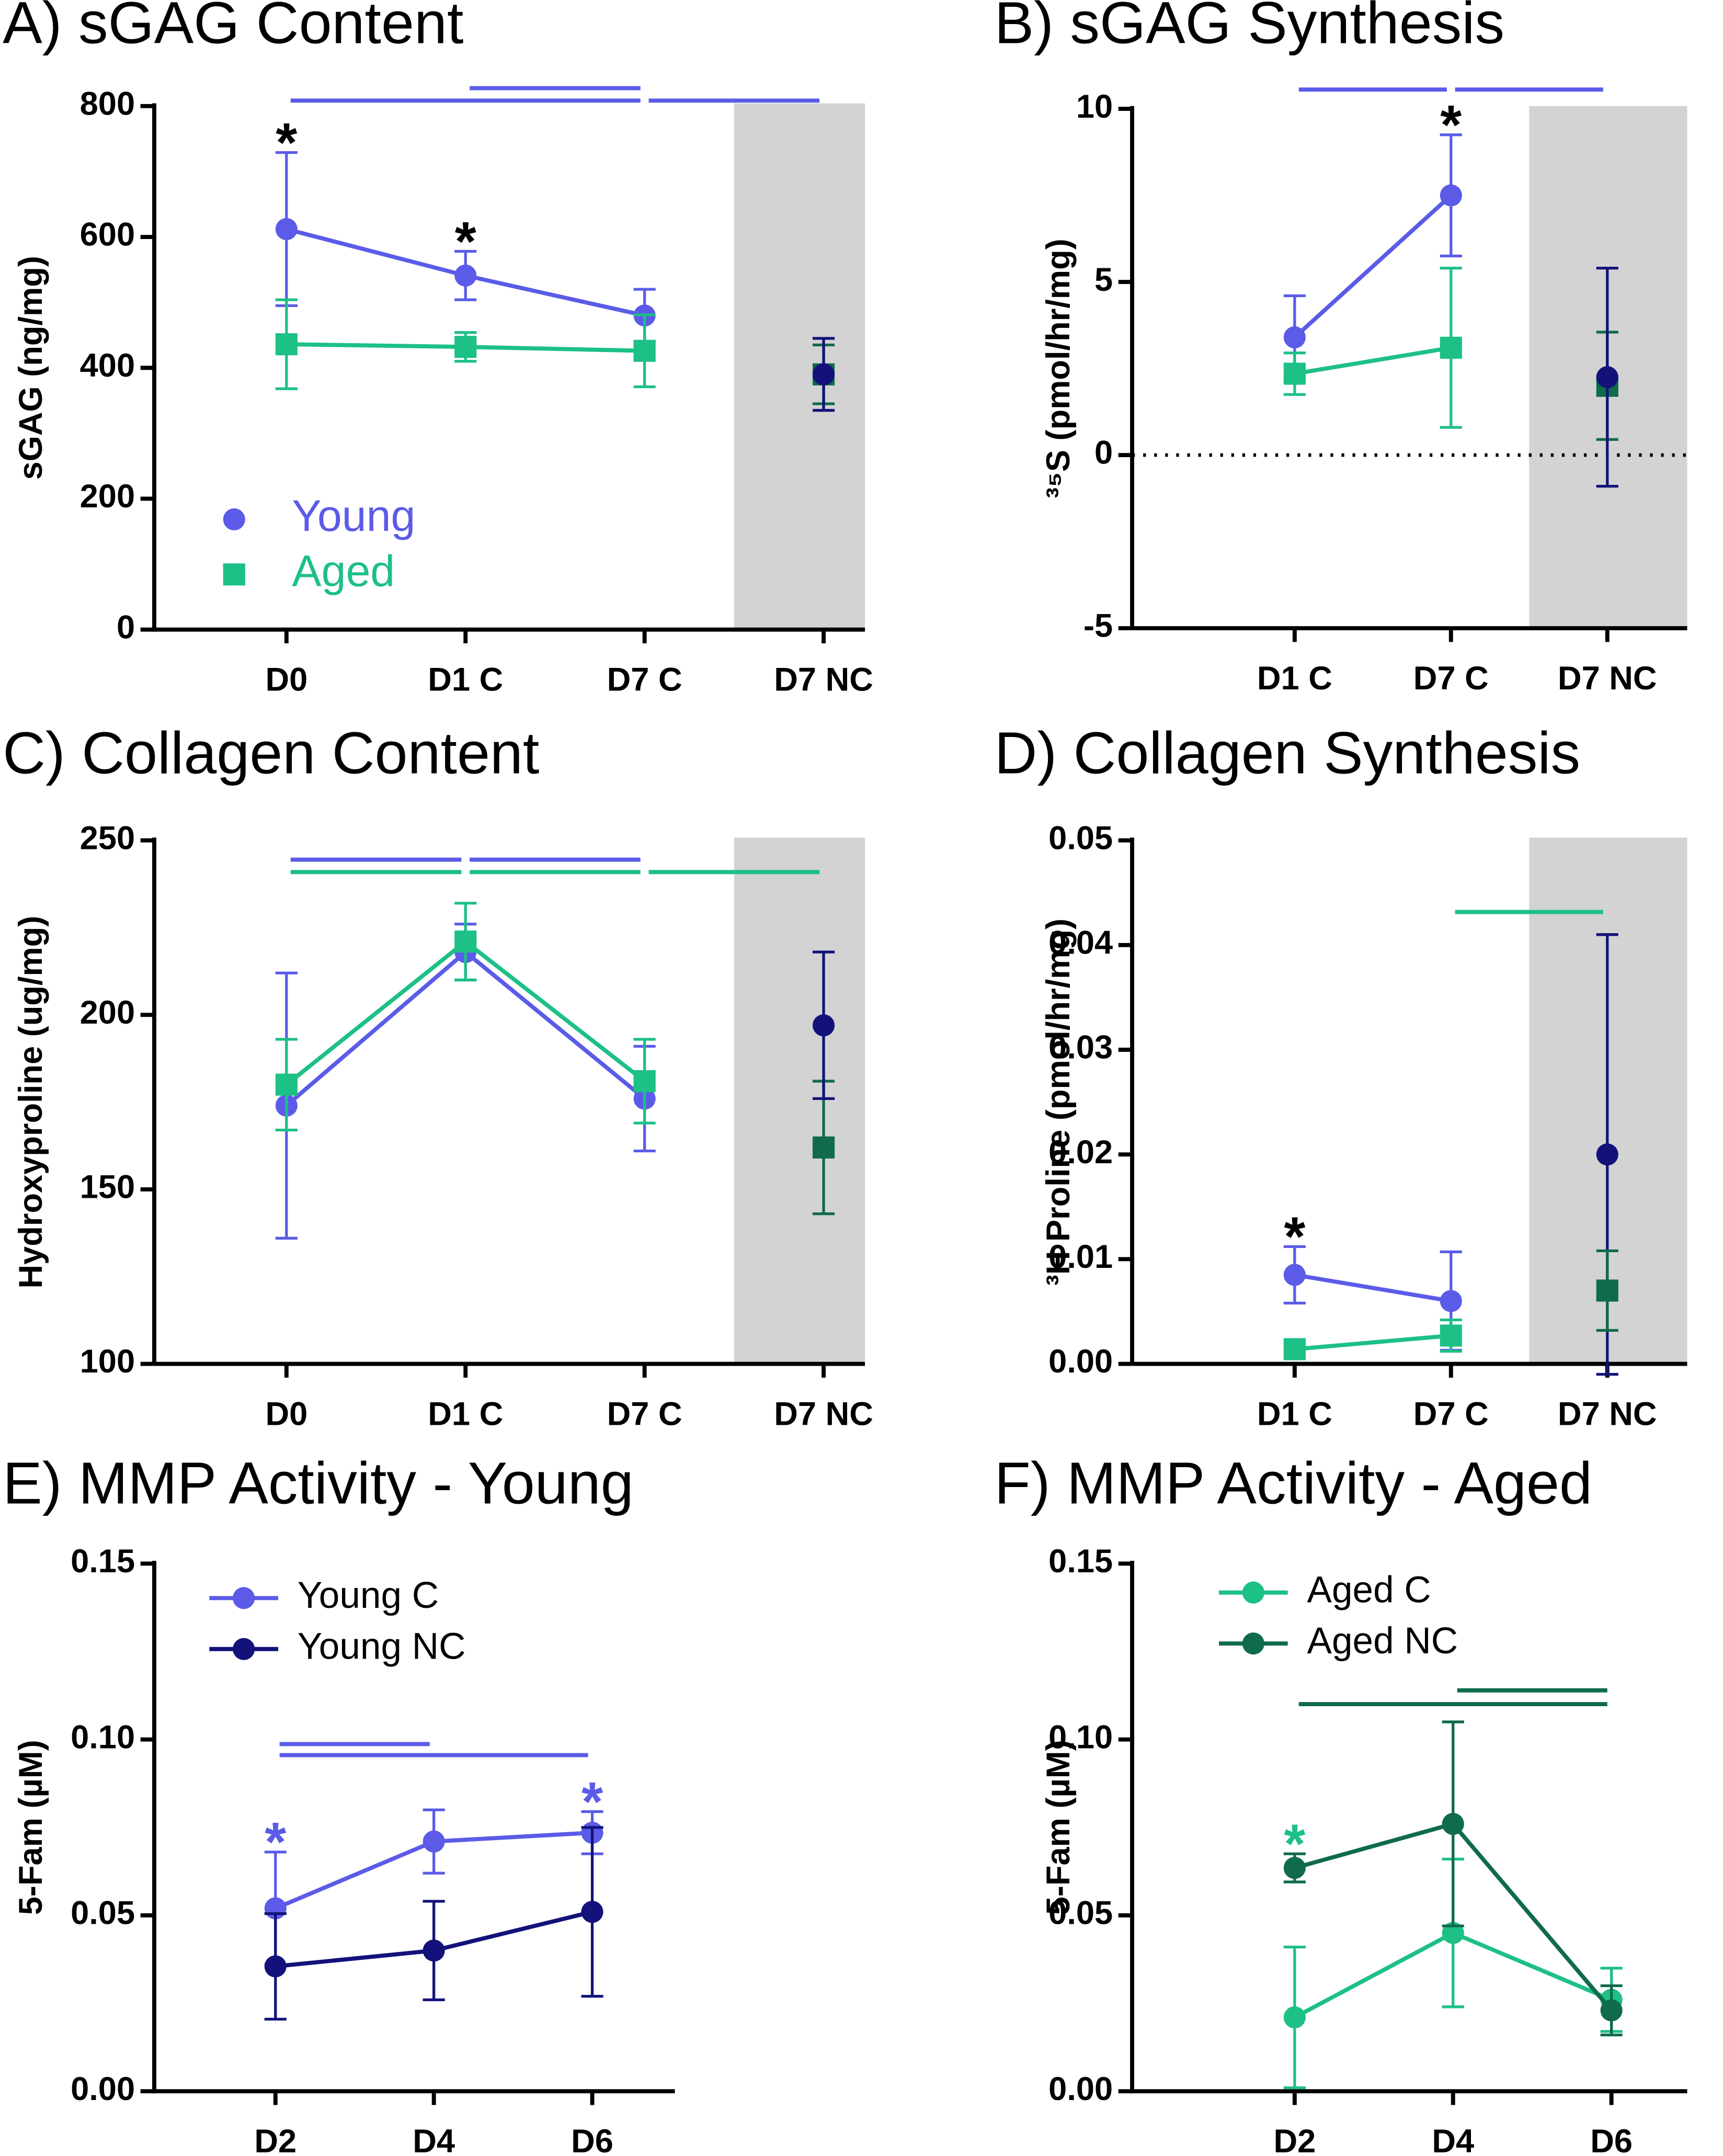  Describe the element at coordinates (107, 838) in the screenshot. I see `y-tick-label: 250` at that location.